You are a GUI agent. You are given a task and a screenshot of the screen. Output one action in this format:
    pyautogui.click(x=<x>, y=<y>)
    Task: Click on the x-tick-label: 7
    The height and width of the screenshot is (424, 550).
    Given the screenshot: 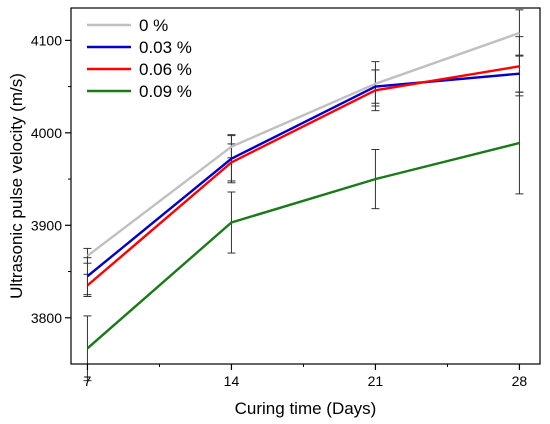 What is the action you would take?
    pyautogui.click(x=88, y=381)
    